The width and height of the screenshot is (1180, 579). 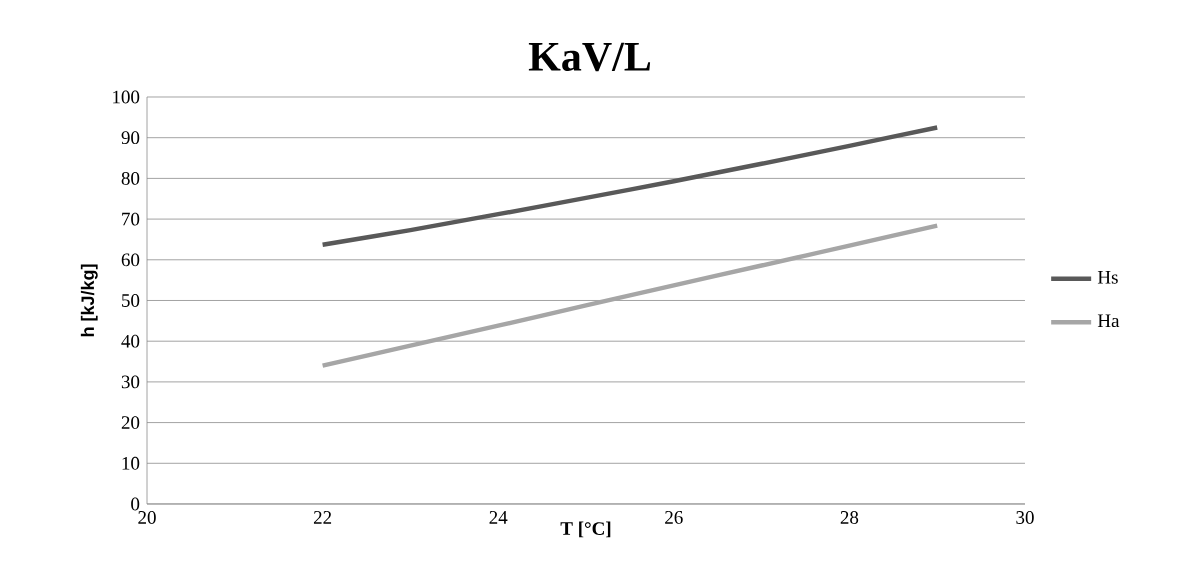 I want to click on y-tick-label: 90, so click(x=130, y=138).